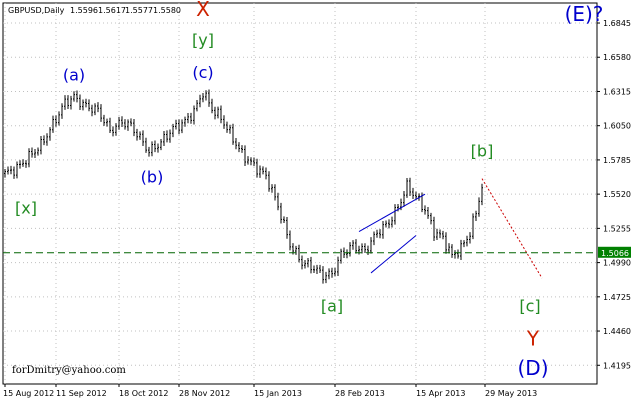 This screenshot has width=633, height=403. Describe the element at coordinates (202, 72) in the screenshot. I see `wave-label: (c)` at that location.